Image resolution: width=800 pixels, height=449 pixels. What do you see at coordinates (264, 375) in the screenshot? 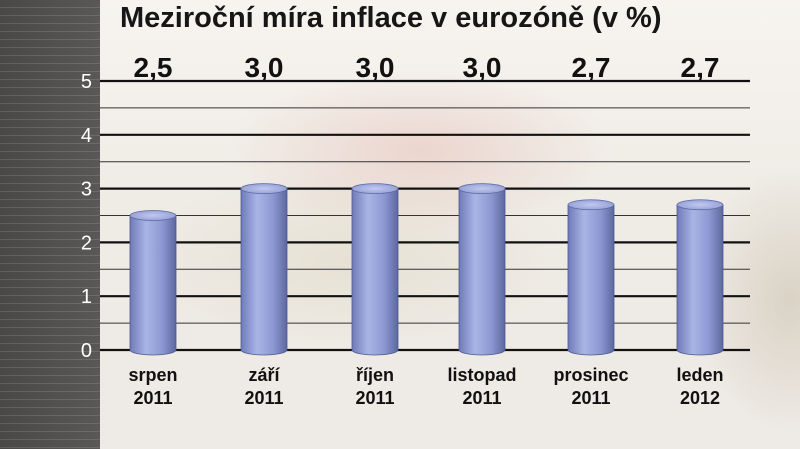
I see `x-tick-label-month: září` at bounding box center [264, 375].